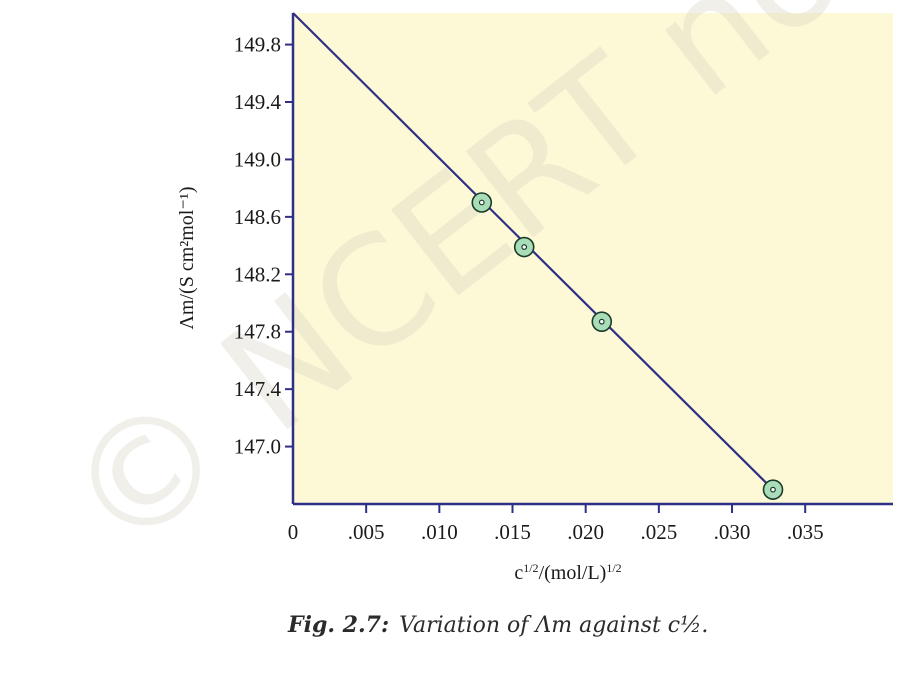 The height and width of the screenshot is (678, 921). I want to click on x-axis-title-part: /(mol/L), so click(573, 573).